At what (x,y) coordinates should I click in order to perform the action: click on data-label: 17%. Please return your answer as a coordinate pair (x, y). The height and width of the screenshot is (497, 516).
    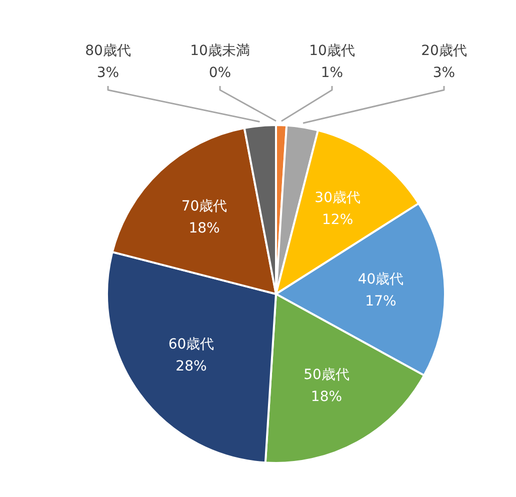
    Looking at the image, I should click on (380, 302).